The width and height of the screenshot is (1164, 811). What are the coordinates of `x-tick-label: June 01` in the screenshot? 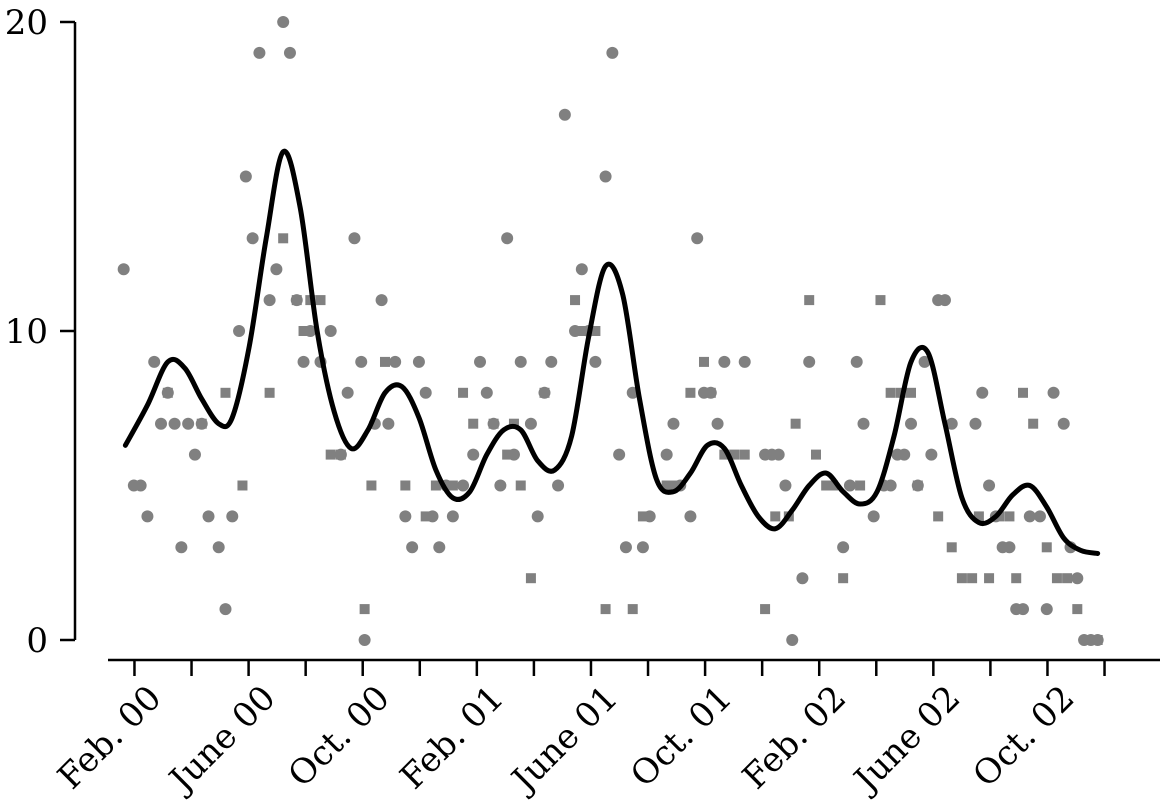 It's located at (563, 739).